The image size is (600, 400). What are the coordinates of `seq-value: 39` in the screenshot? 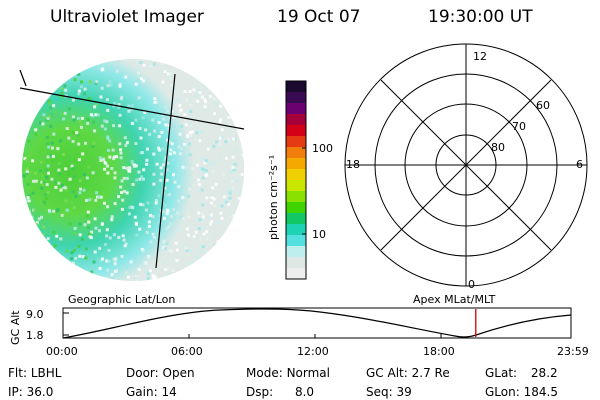 It's located at (404, 392).